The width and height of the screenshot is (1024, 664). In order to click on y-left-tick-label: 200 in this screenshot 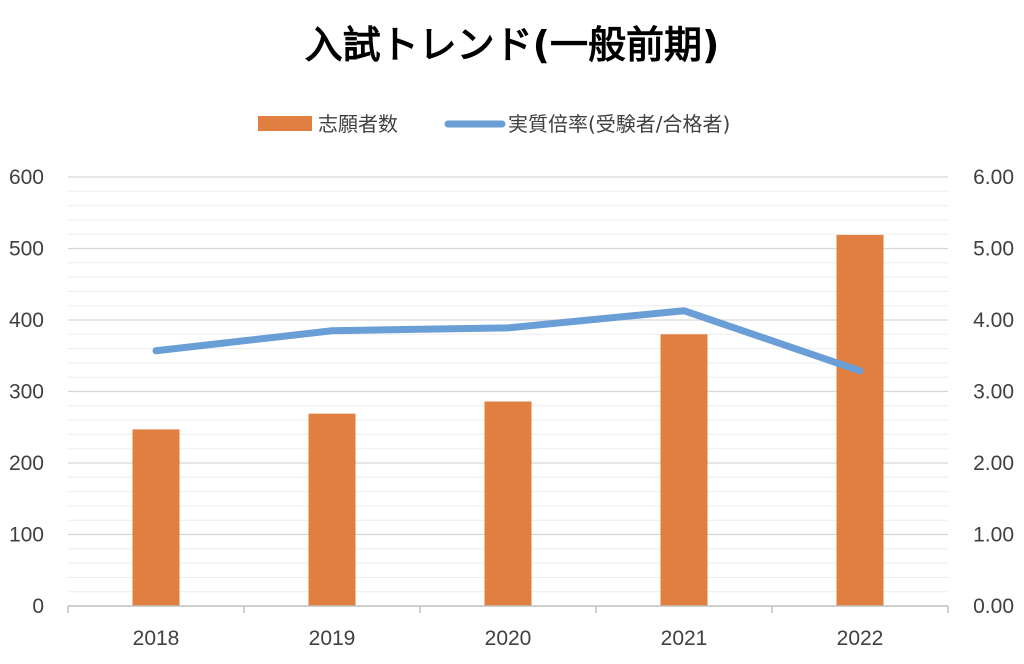, I will do `click(26, 463)`.